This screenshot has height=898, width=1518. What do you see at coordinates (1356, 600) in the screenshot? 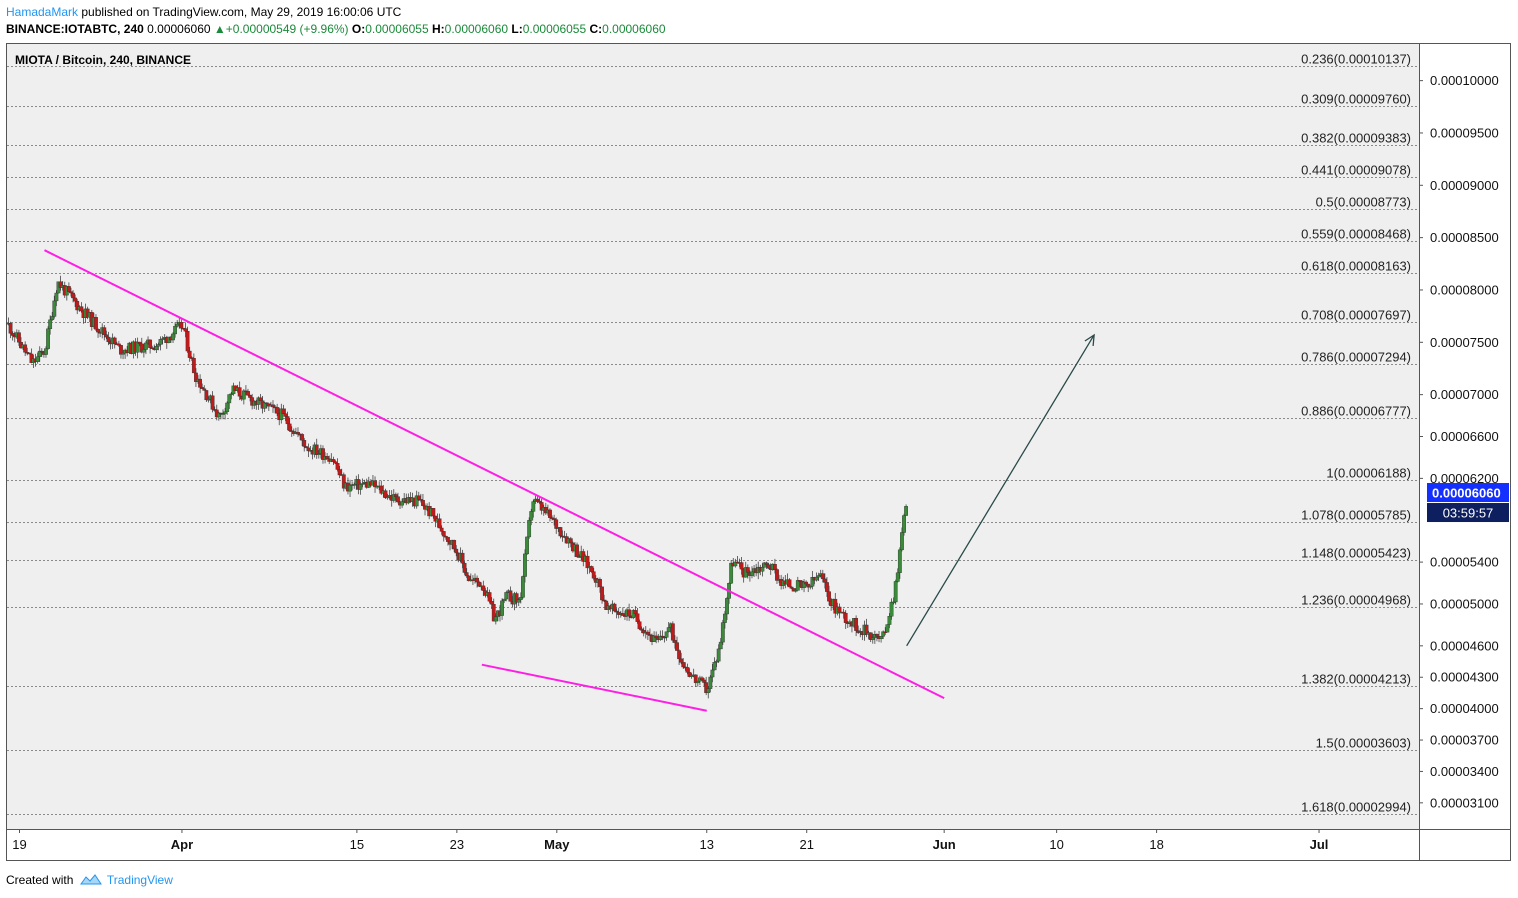
I see `fib-level-label: 1.236(0.00004968)` at bounding box center [1356, 600].